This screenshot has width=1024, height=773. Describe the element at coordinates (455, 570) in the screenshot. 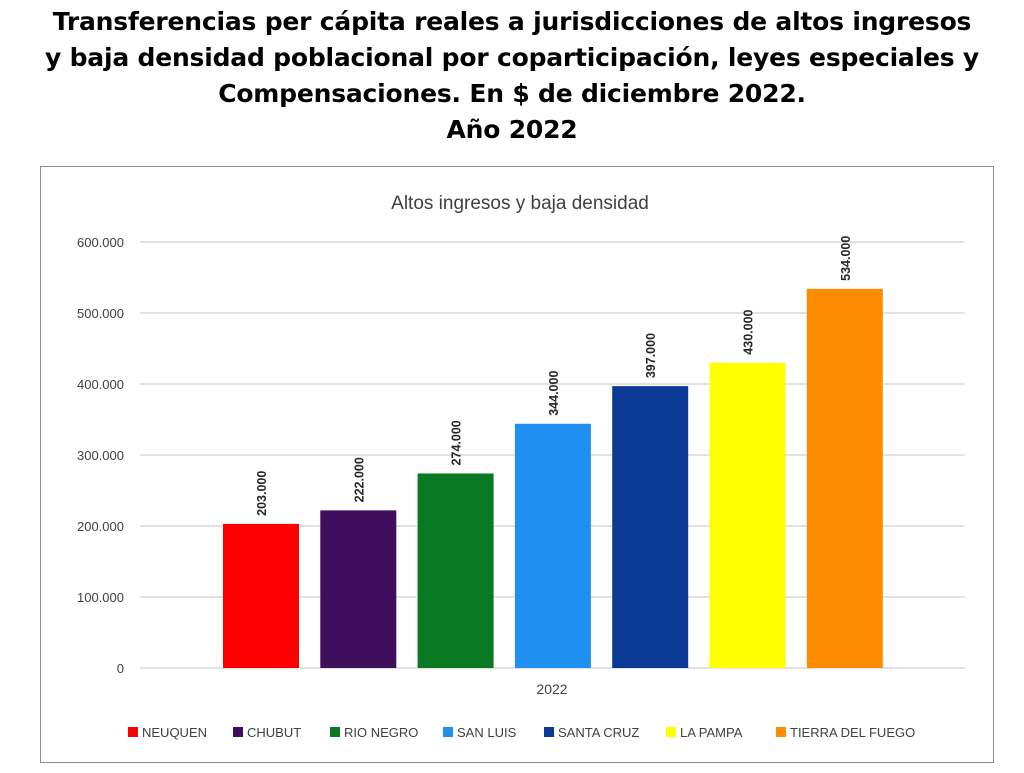

I see `bar-rio-negro` at that location.